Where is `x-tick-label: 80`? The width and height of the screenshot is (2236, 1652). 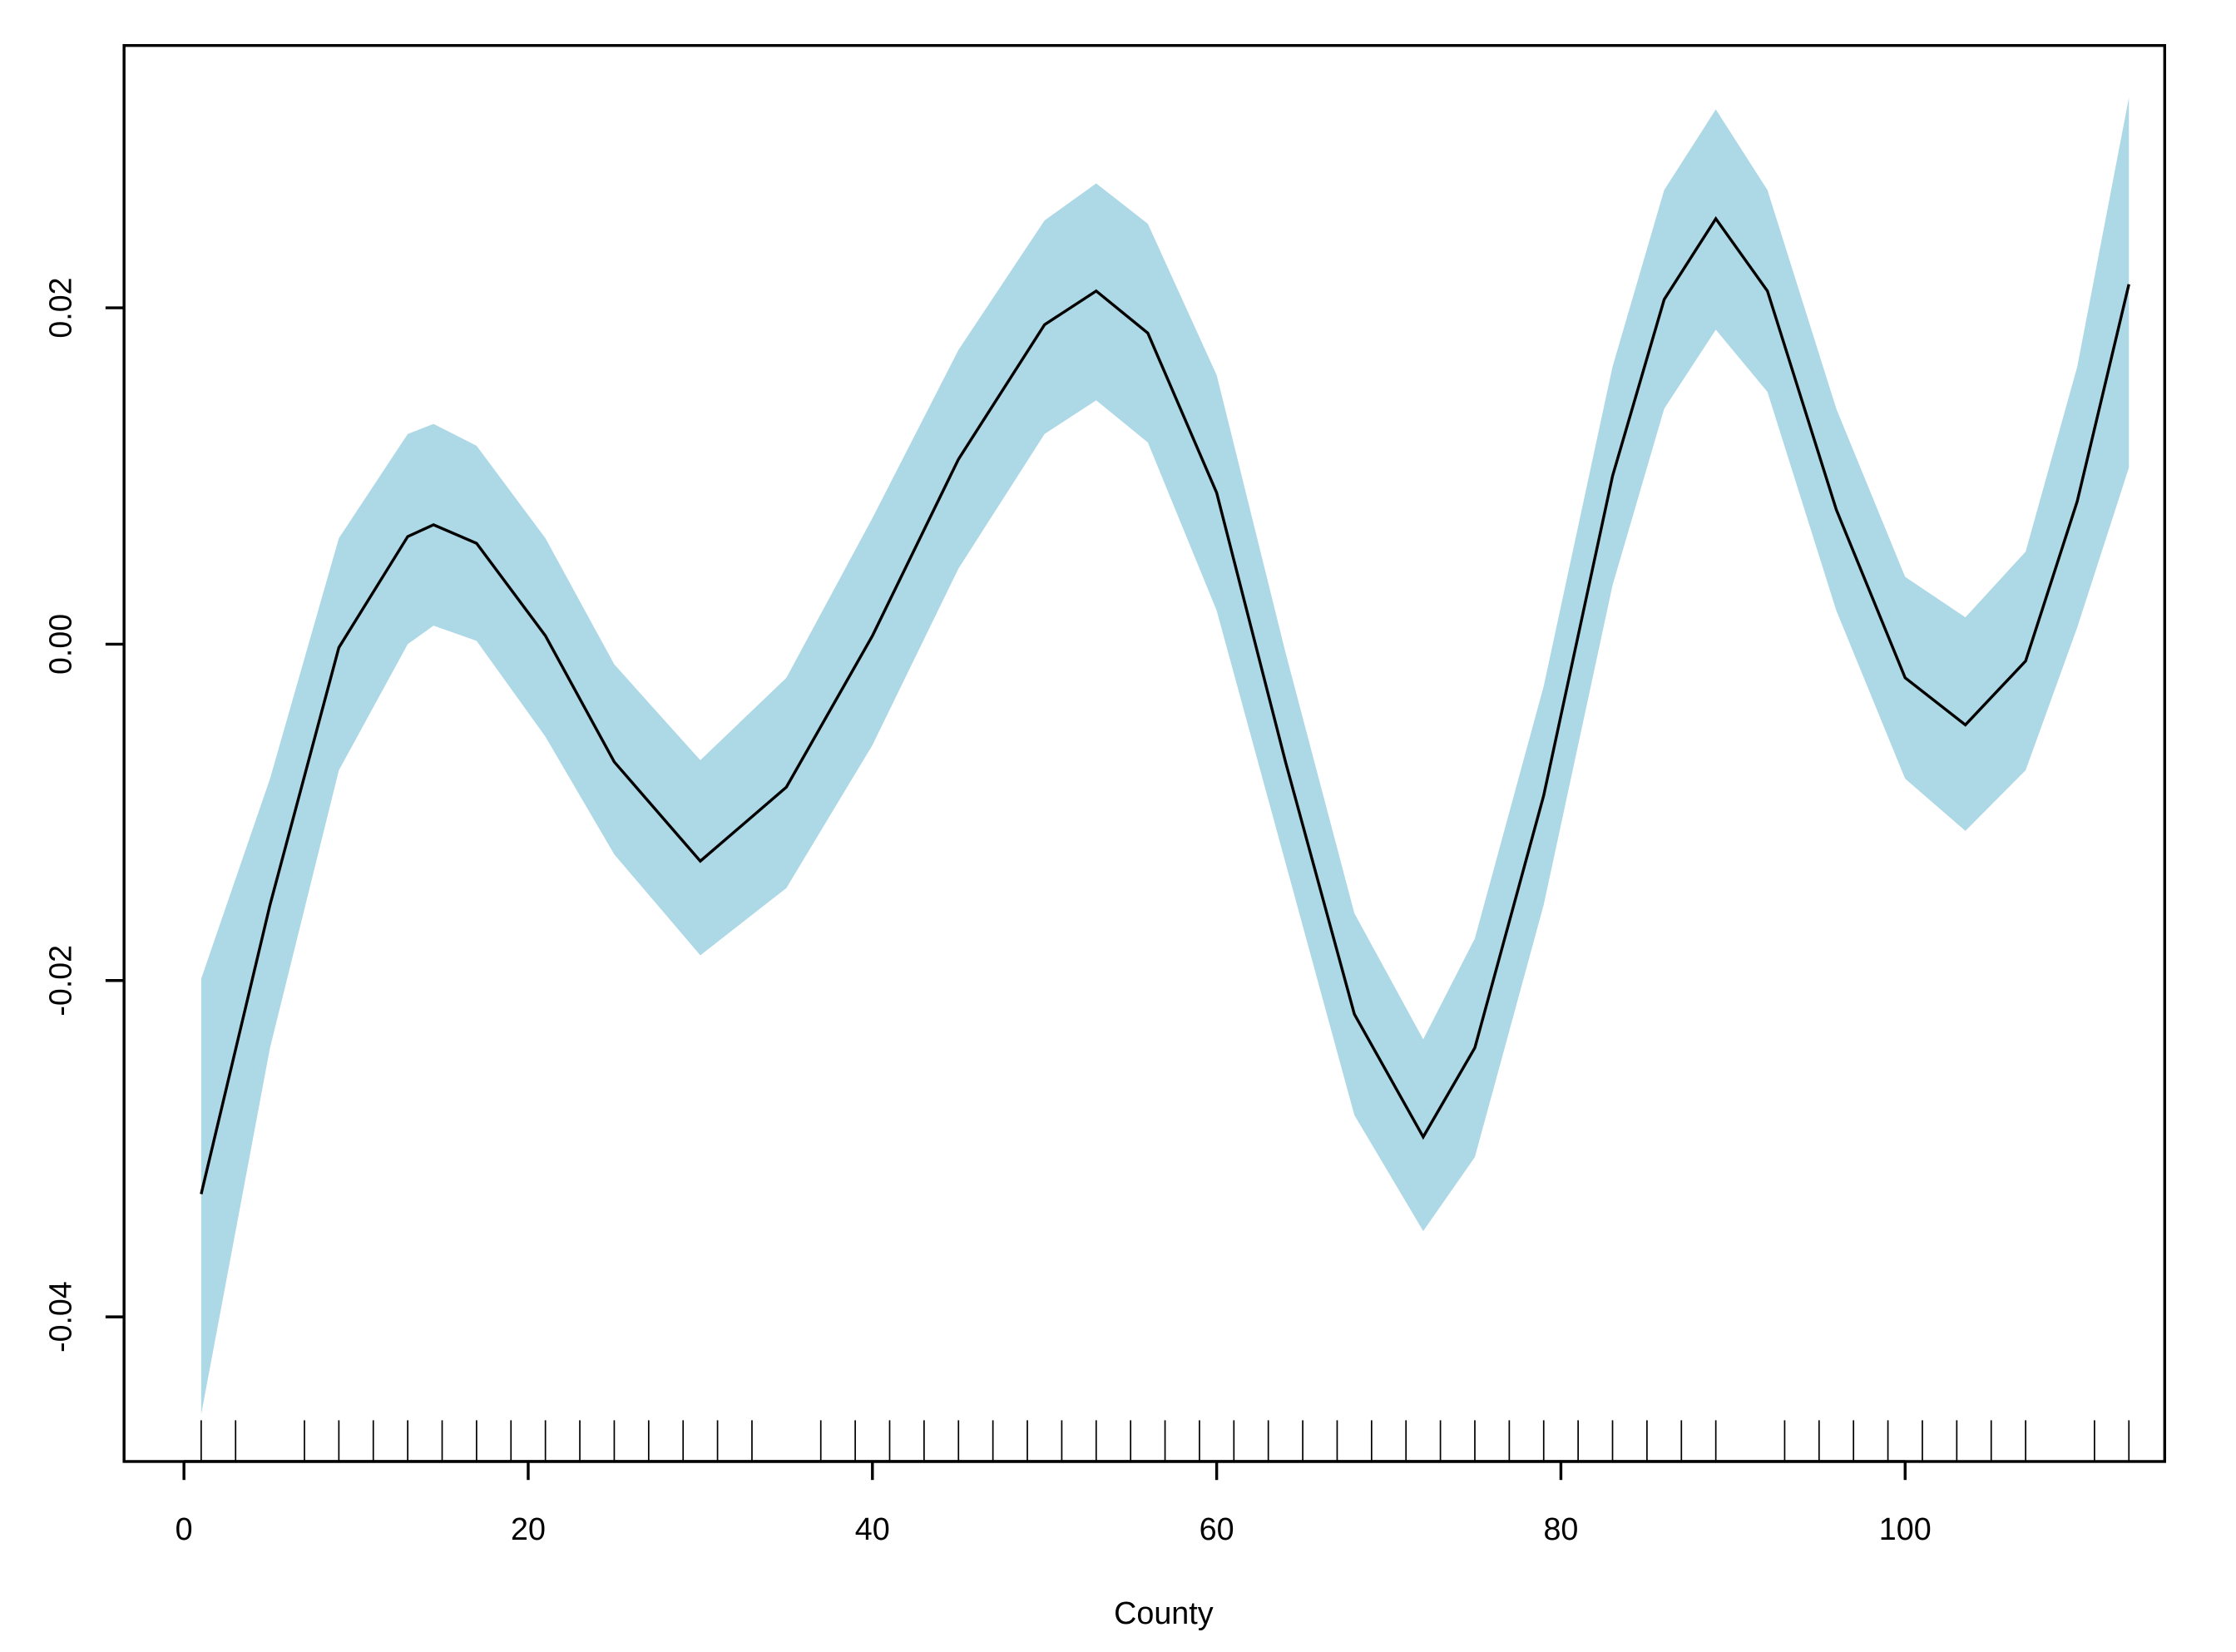 x-tick-label: 80 is located at coordinates (1561, 1528).